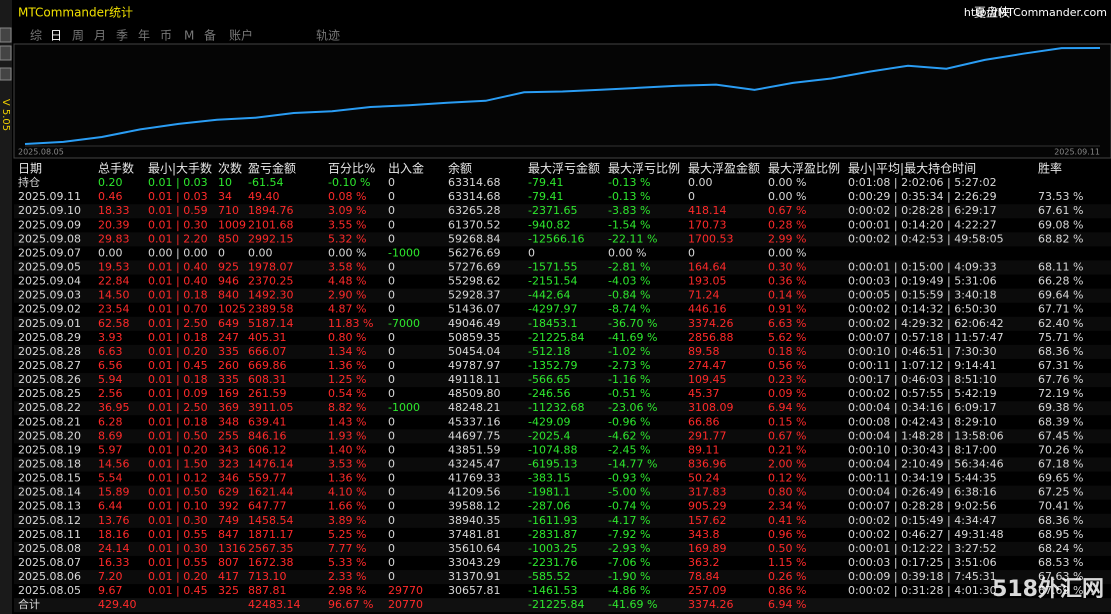 The width and height of the screenshot is (1111, 614). What do you see at coordinates (787, 421) in the screenshot?
I see `table-cell: 0.15 %` at bounding box center [787, 421].